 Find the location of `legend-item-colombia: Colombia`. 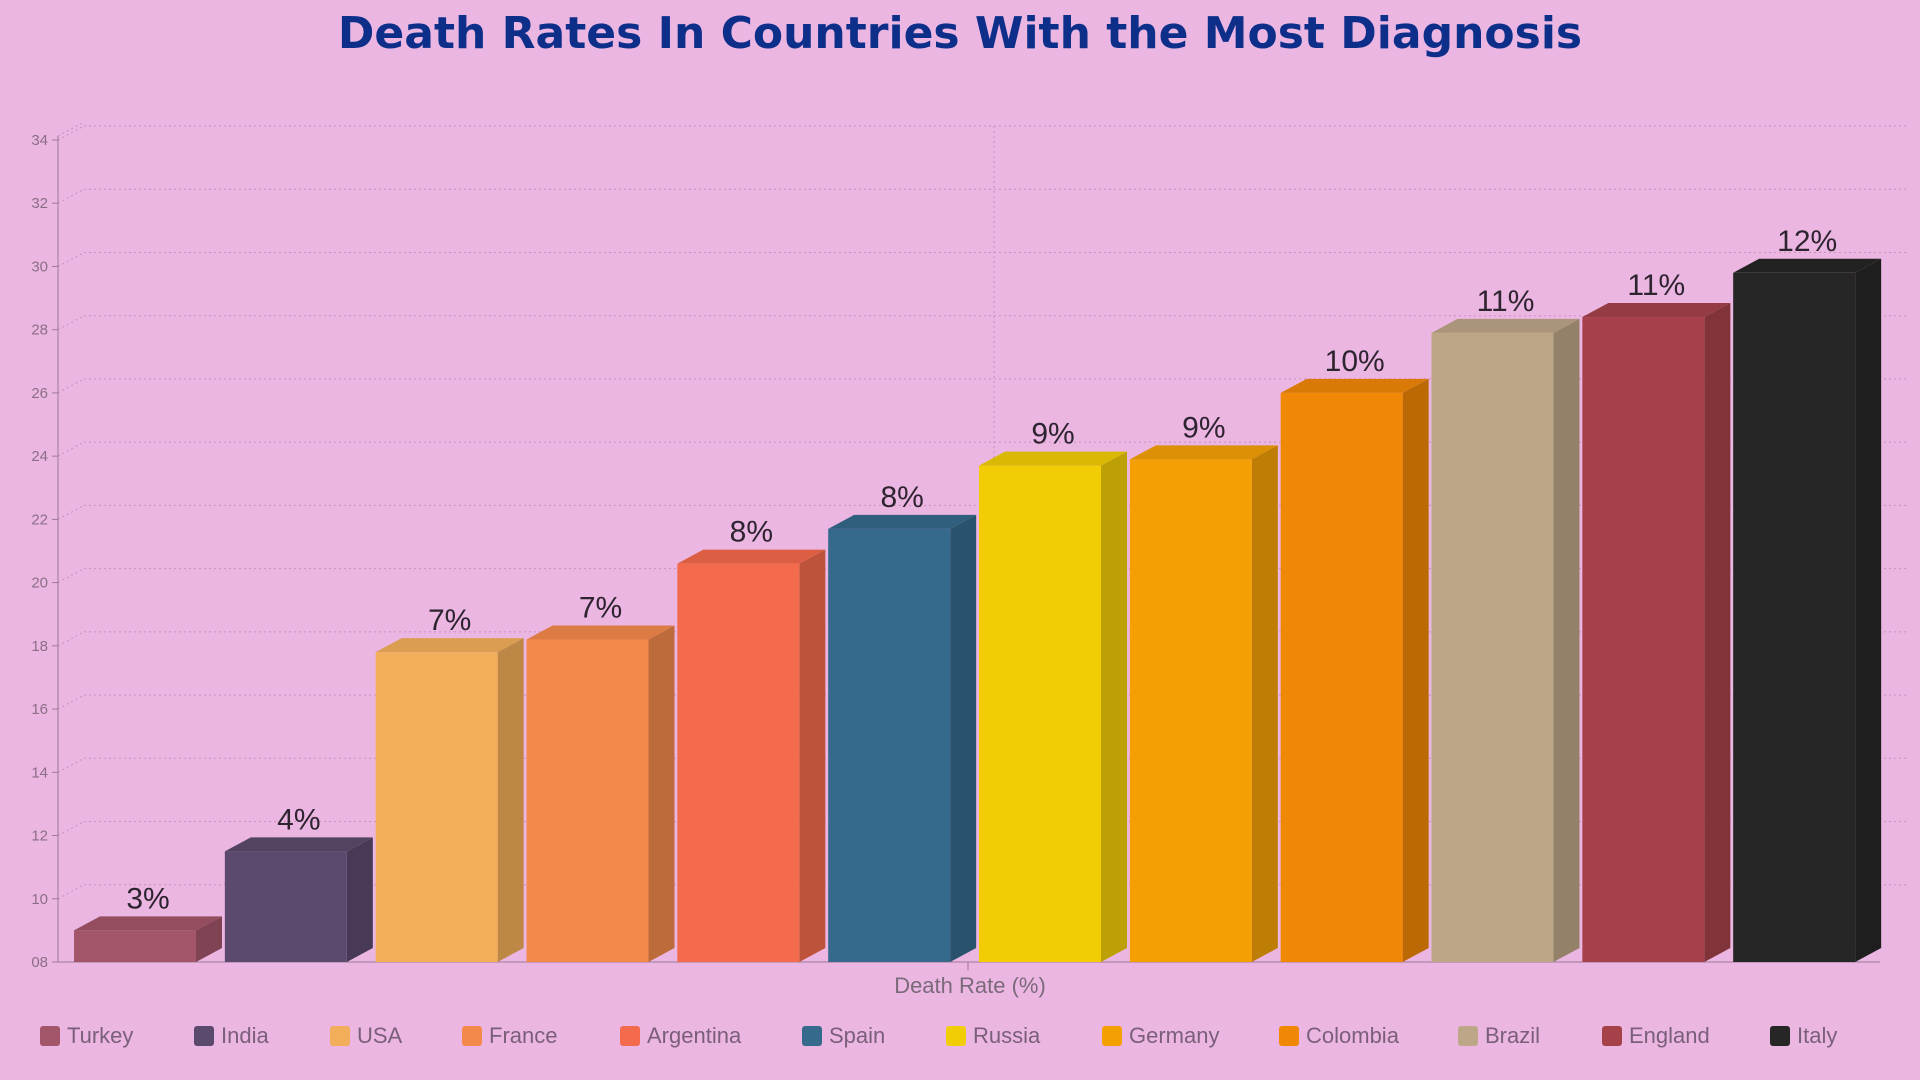

legend-item-colombia: Colombia is located at coordinates (1339, 1036).